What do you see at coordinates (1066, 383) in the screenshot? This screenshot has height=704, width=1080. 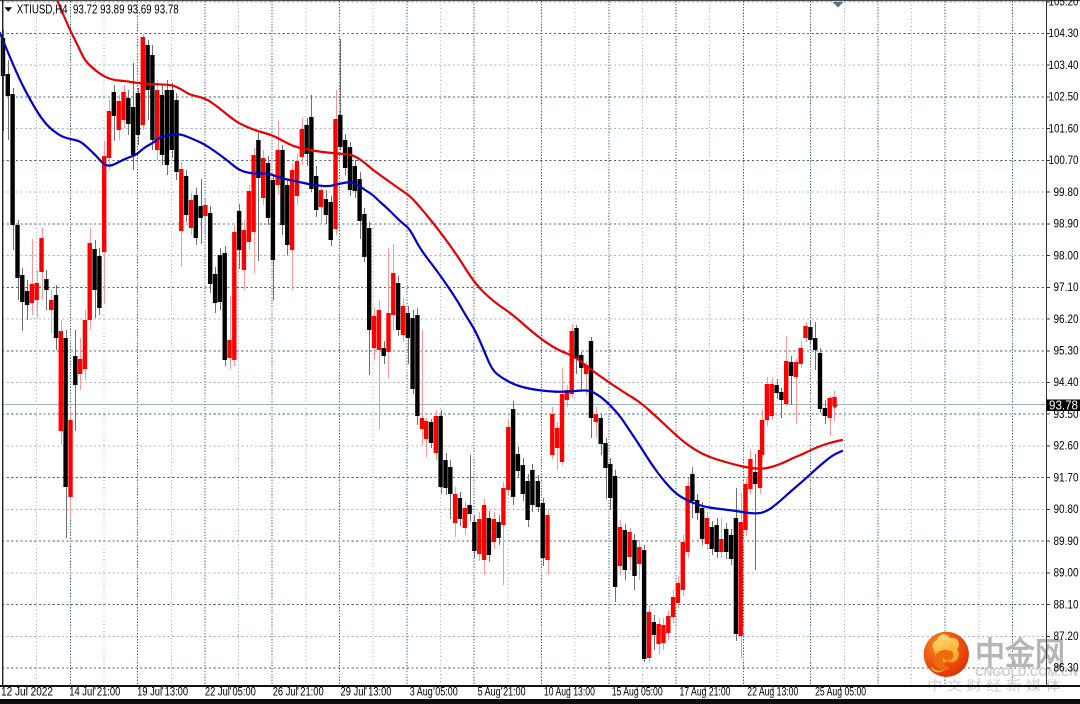 I see `svg-text: 94.40` at bounding box center [1066, 383].